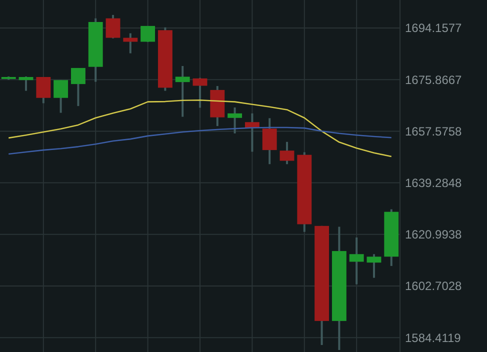  I want to click on y-tick-label: 1584.4119, so click(433, 337).